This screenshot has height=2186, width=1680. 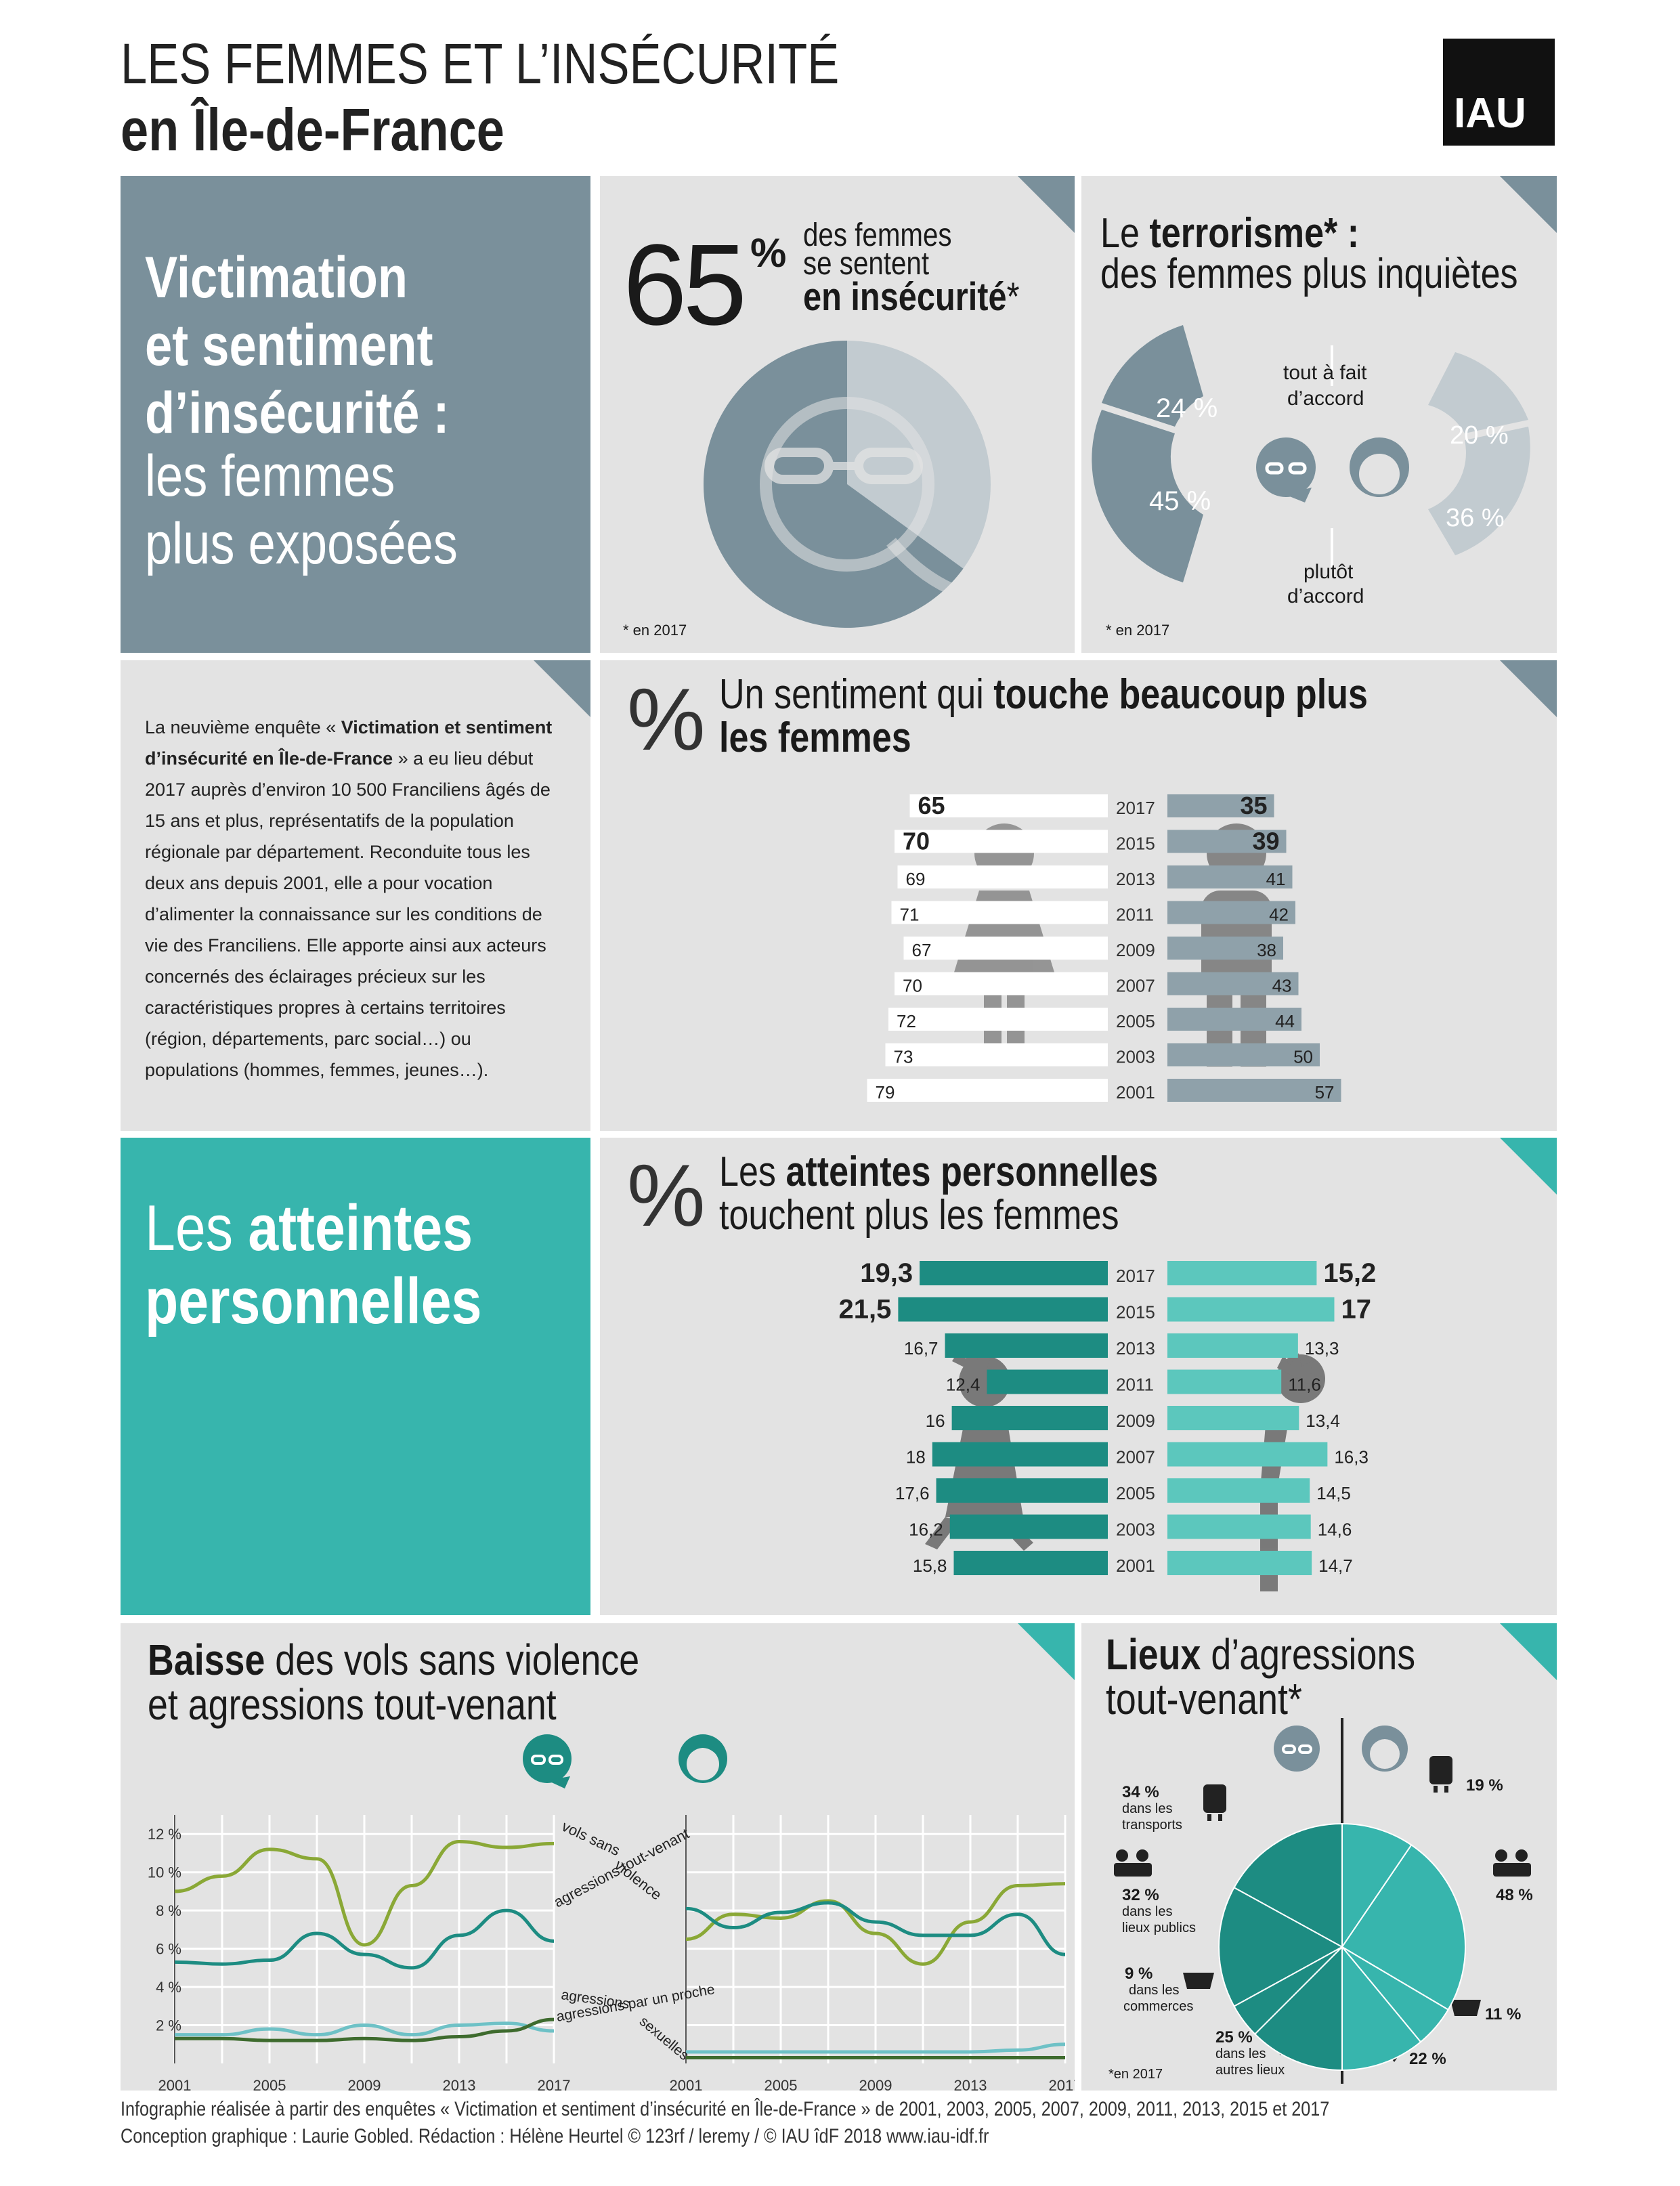 I want to click on stat65-donut, so click(x=847, y=484).